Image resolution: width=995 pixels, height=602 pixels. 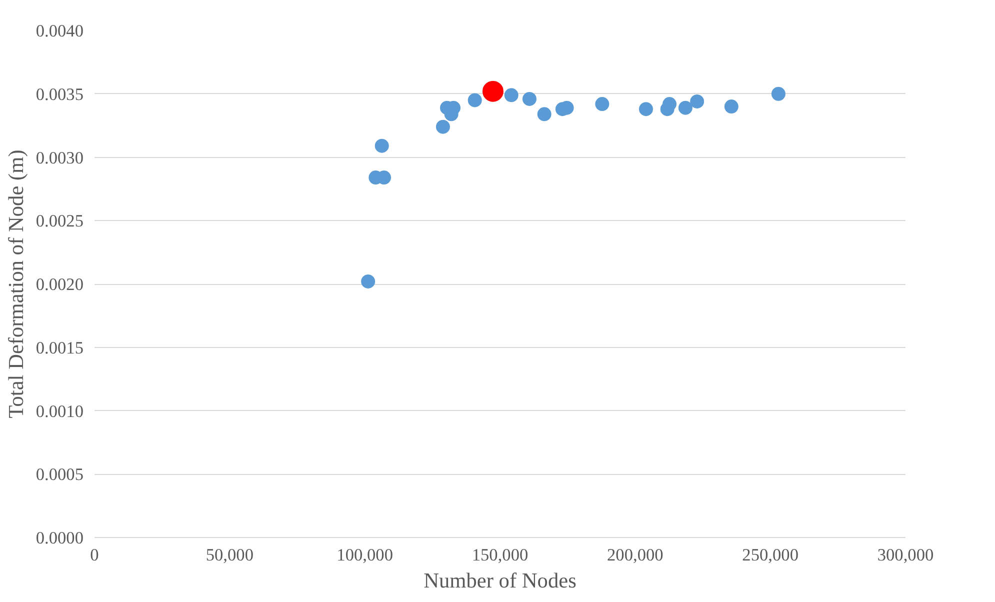 What do you see at coordinates (905, 555) in the screenshot?
I see `x-tick-label: 300,000` at bounding box center [905, 555].